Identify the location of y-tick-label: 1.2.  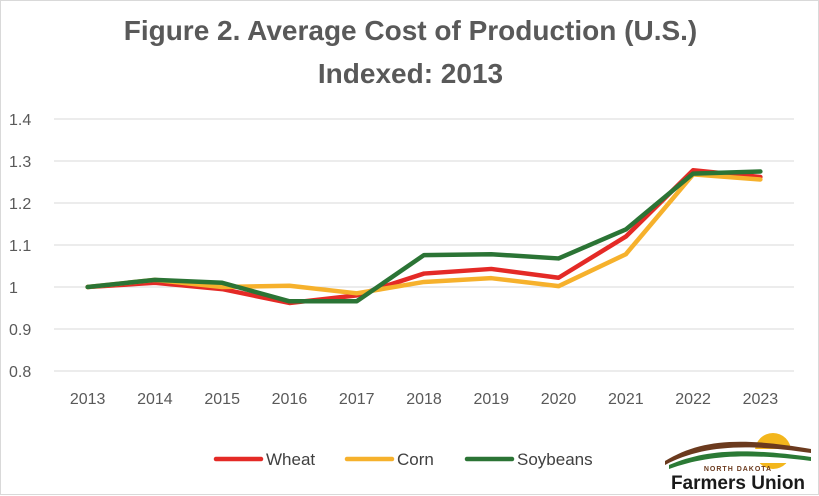
(20, 204).